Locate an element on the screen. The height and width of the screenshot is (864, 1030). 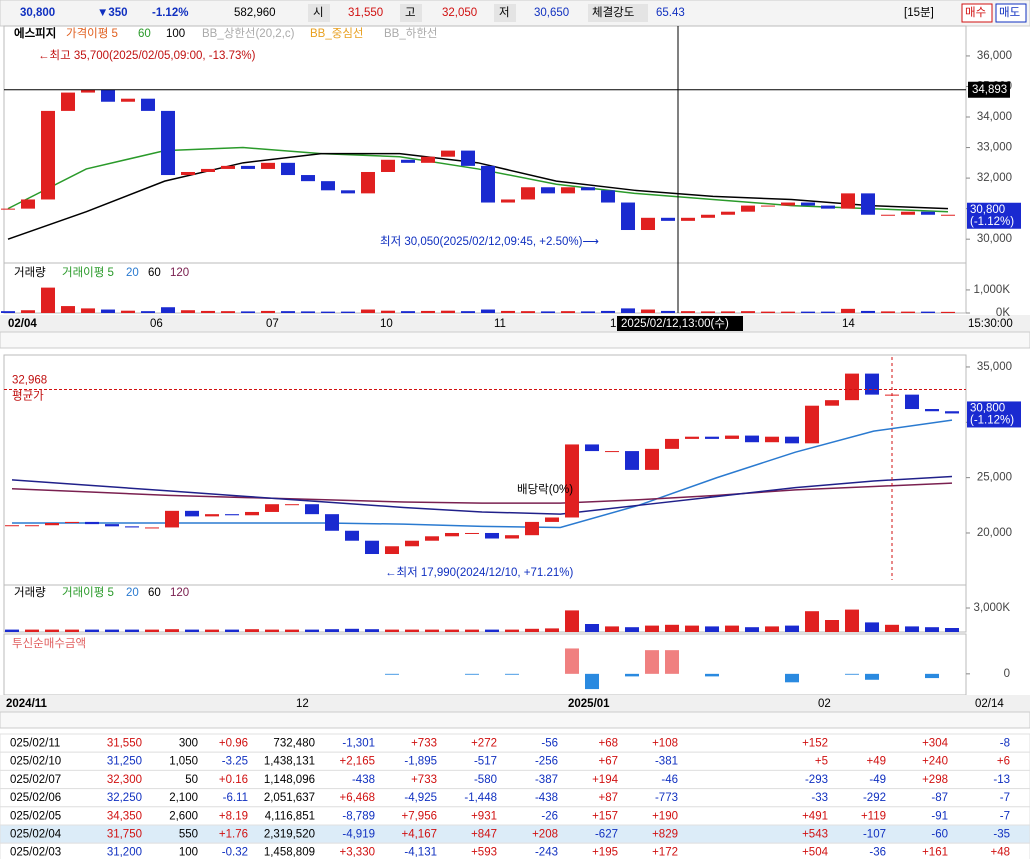
panel is located at coordinates (485, 664).